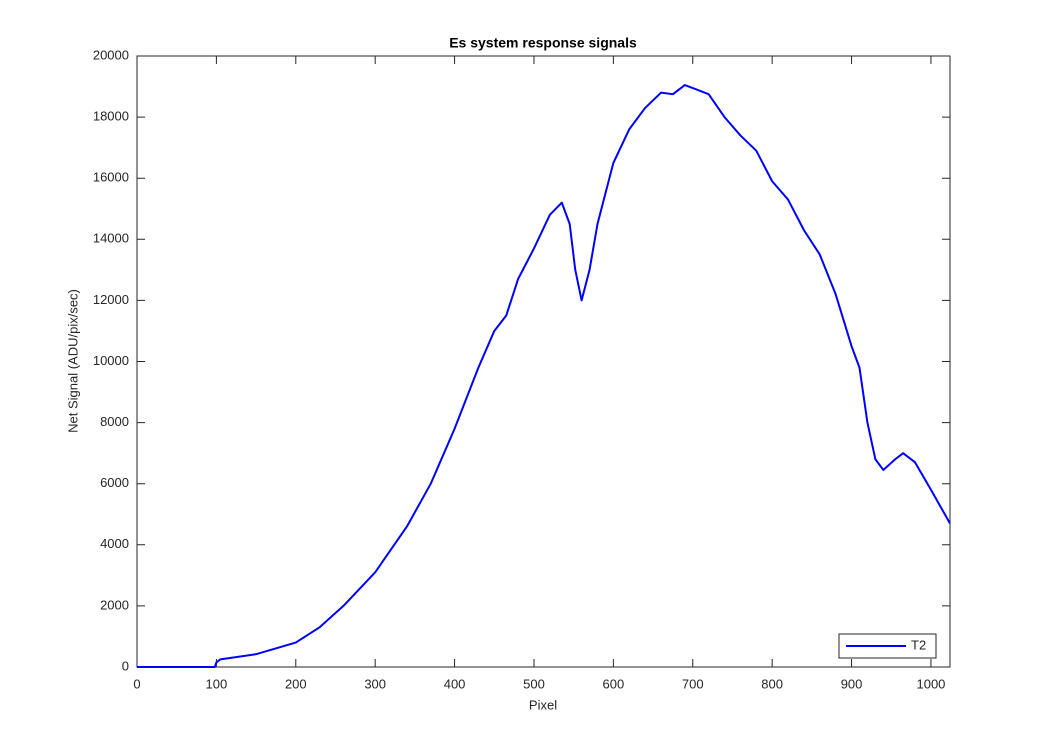  I want to click on y-tick-label: 18000, so click(111, 116).